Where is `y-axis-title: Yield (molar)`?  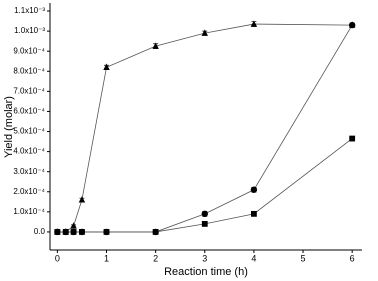
y-axis-title: Yield (molar) is located at coordinates (9, 127).